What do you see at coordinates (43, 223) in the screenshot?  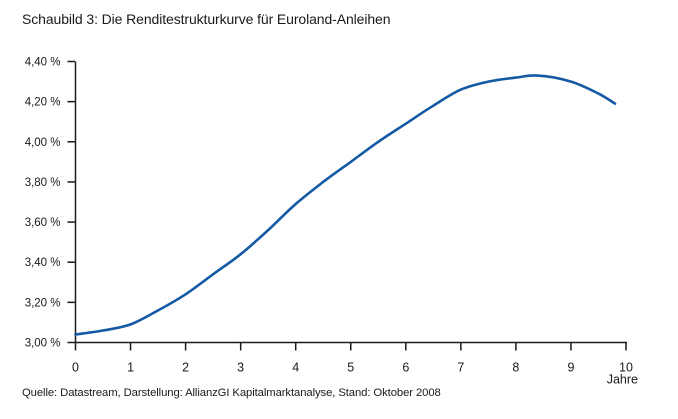 I see `y-axis-tick-label: 3,60 %` at bounding box center [43, 223].